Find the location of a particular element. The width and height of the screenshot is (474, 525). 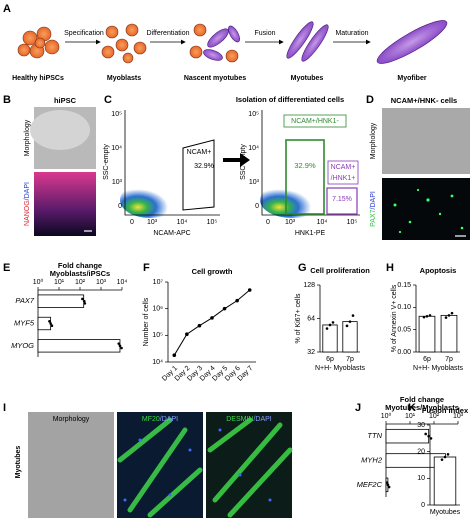

panel-label: A is located at coordinates (7, 9).